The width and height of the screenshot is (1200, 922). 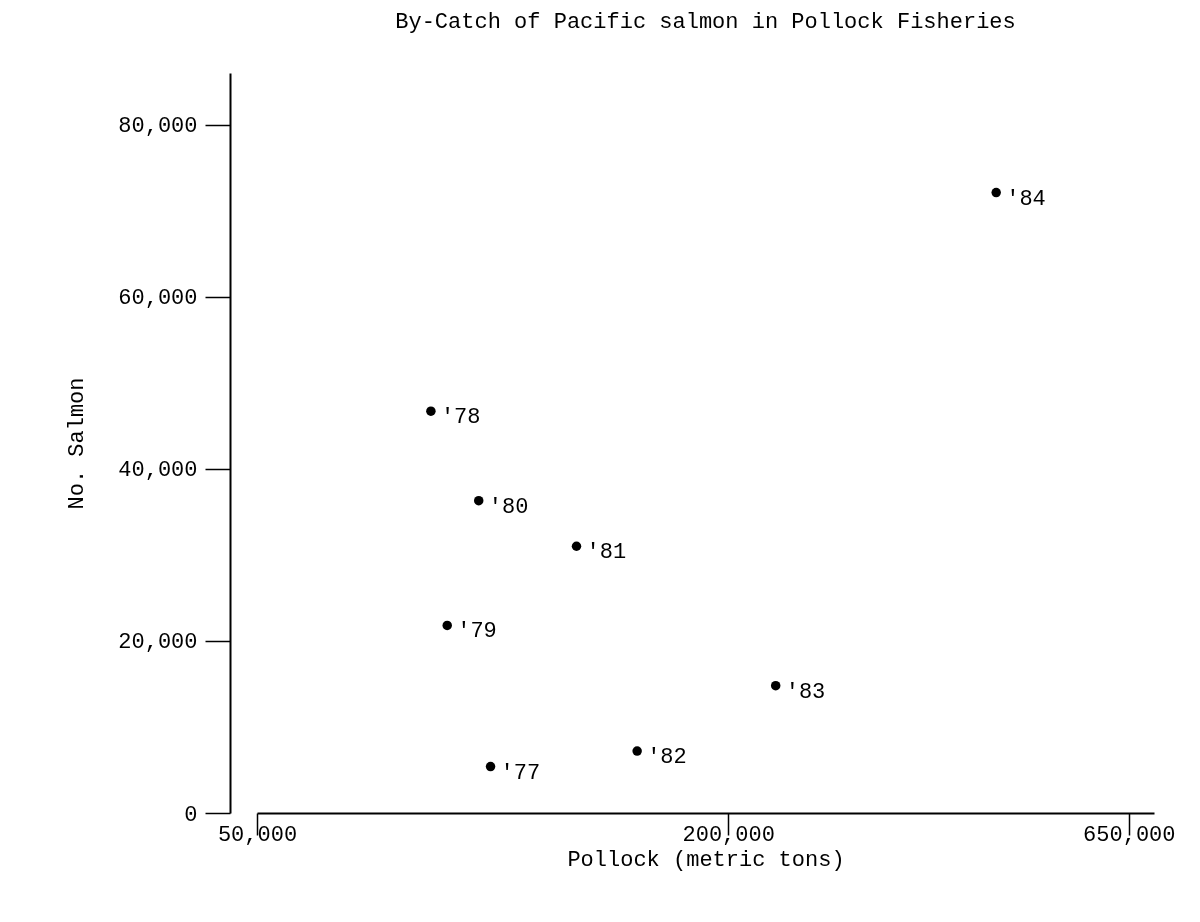 What do you see at coordinates (728, 835) in the screenshot?
I see `x-tick-label: 200,000` at bounding box center [728, 835].